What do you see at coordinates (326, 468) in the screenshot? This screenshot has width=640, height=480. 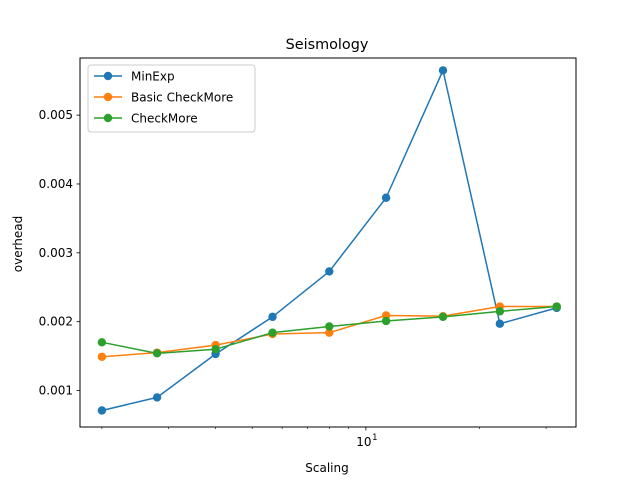 I see `x-axis-label: Scaling` at bounding box center [326, 468].